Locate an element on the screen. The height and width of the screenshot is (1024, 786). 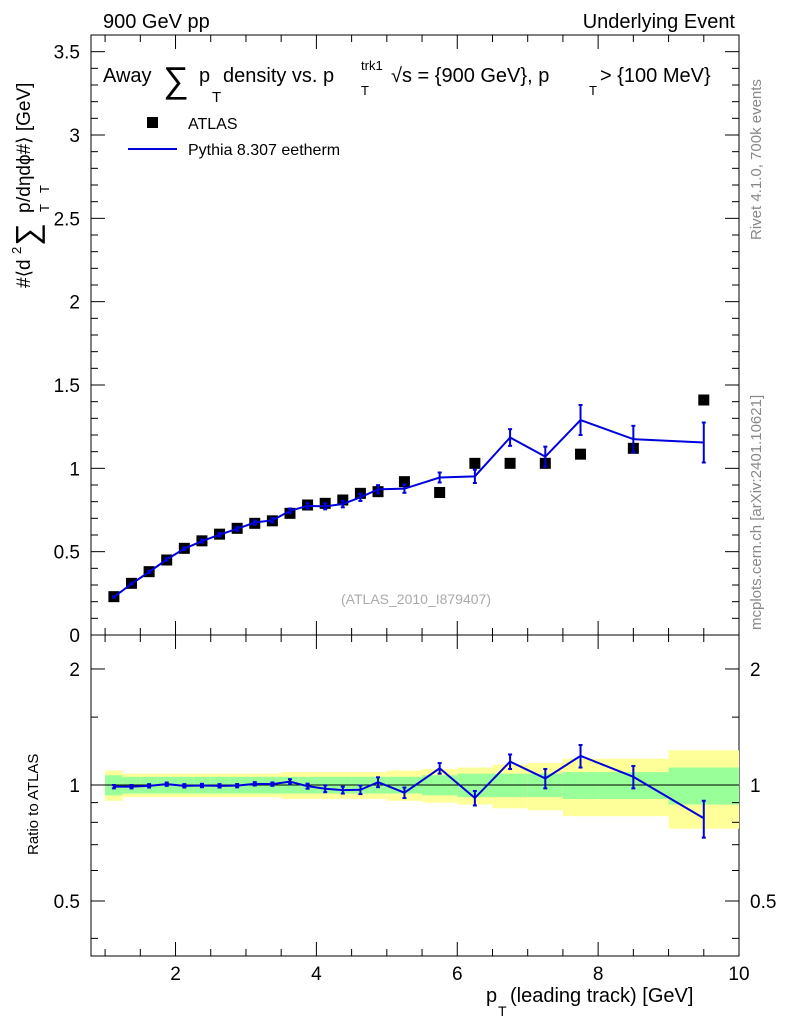
ylabel-sub-t2: T is located at coordinates (44, 189).